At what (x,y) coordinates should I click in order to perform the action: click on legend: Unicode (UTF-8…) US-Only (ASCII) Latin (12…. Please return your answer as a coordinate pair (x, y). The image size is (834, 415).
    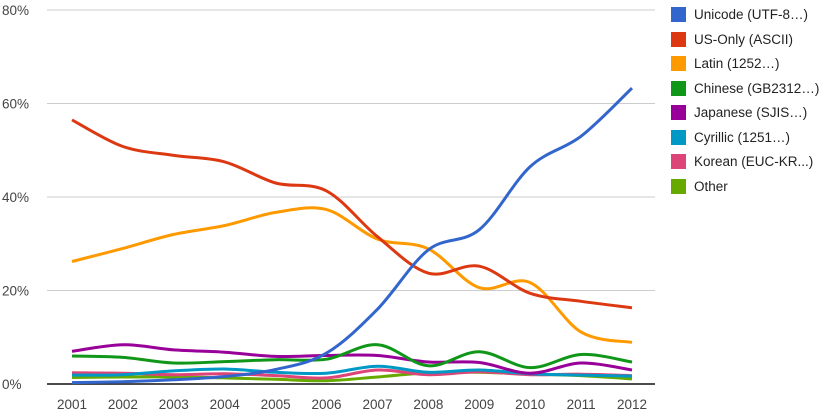
    Looking at the image, I should click on (745, 105).